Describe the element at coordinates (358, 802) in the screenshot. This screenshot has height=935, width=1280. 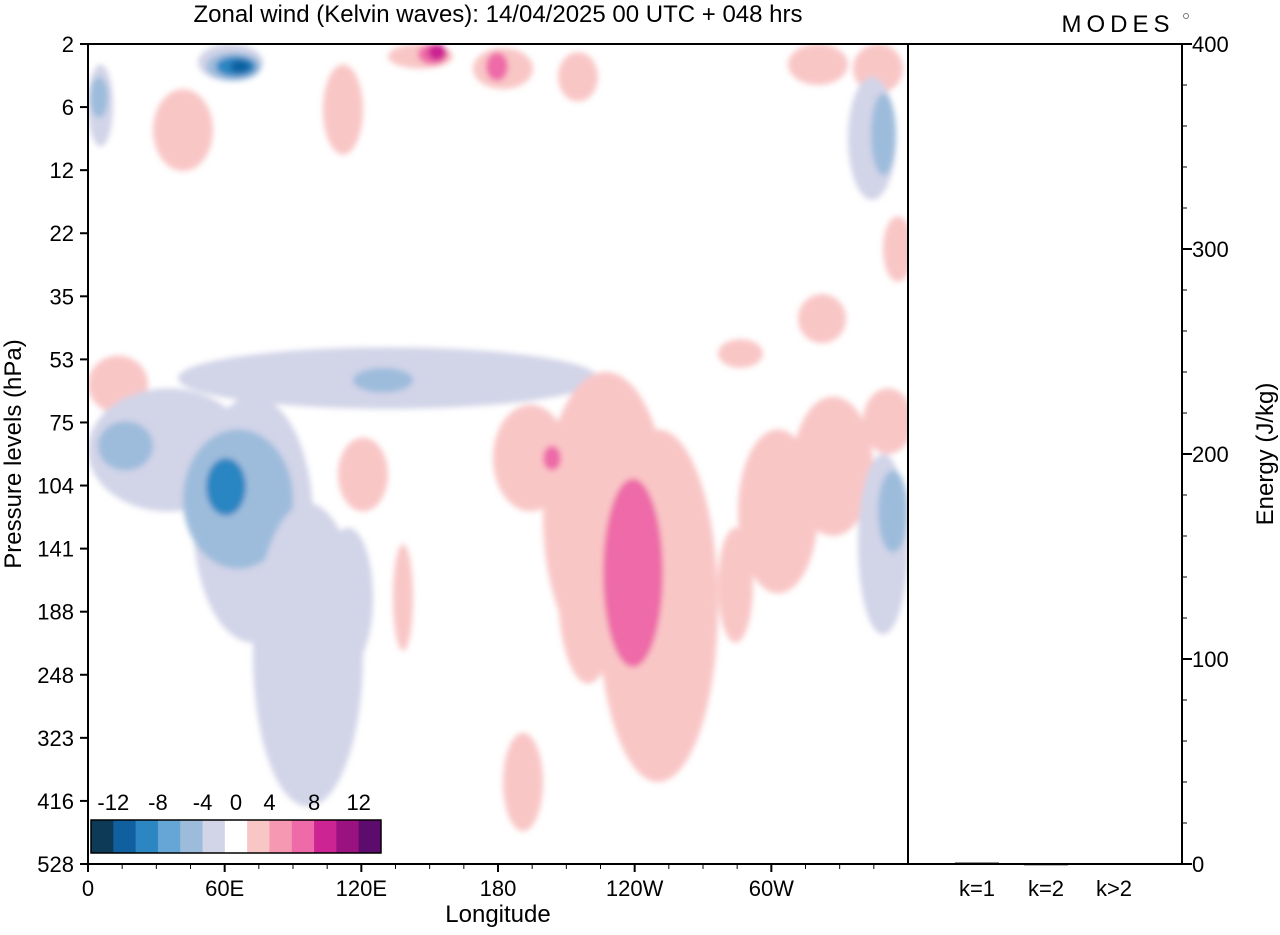
I see `colorbar-label: 12` at that location.